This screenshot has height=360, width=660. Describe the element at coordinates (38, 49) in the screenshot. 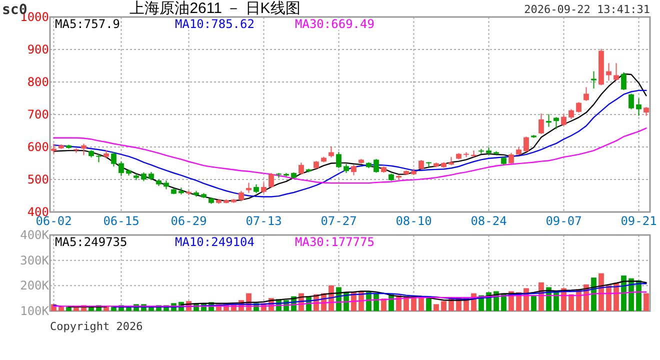

I see `y-tick-label: 900` at that location.